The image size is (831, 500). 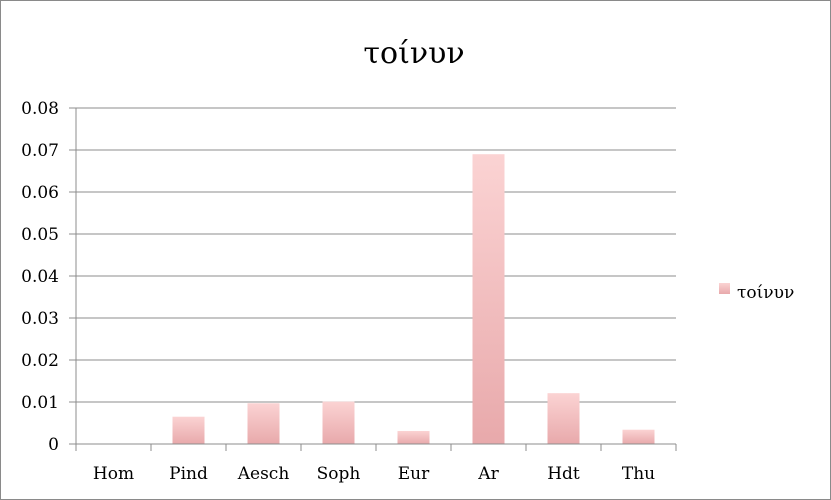 I want to click on x-tick-label: Soph, so click(x=339, y=474).